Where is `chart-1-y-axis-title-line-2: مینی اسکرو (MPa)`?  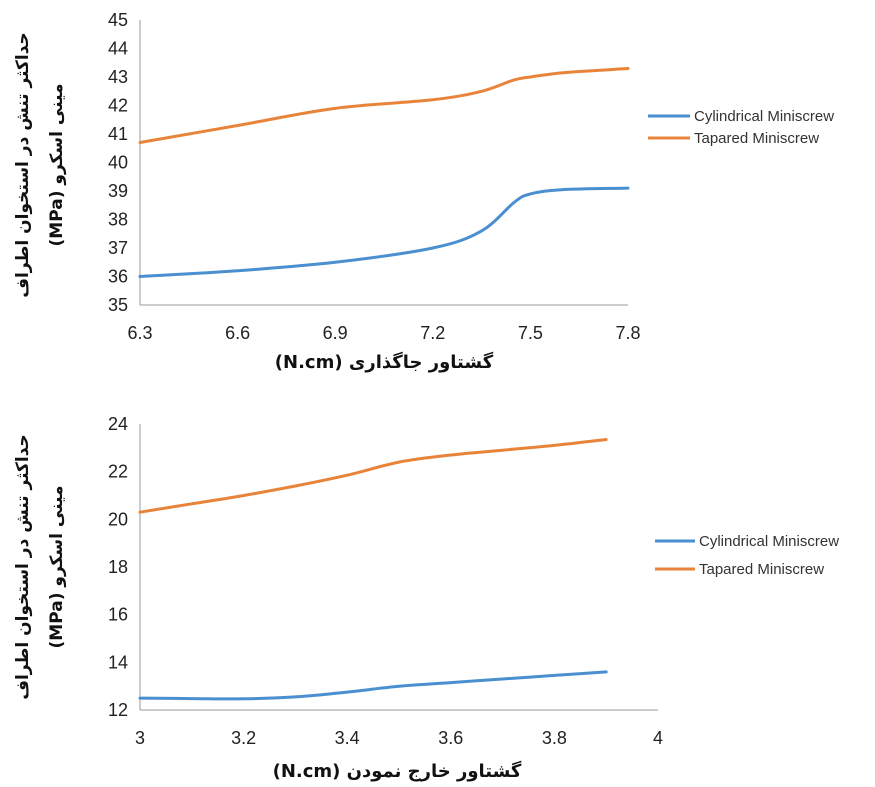
chart-1-y-axis-title-line-2: مینی اسکرو (MPa) is located at coordinates (57, 165).